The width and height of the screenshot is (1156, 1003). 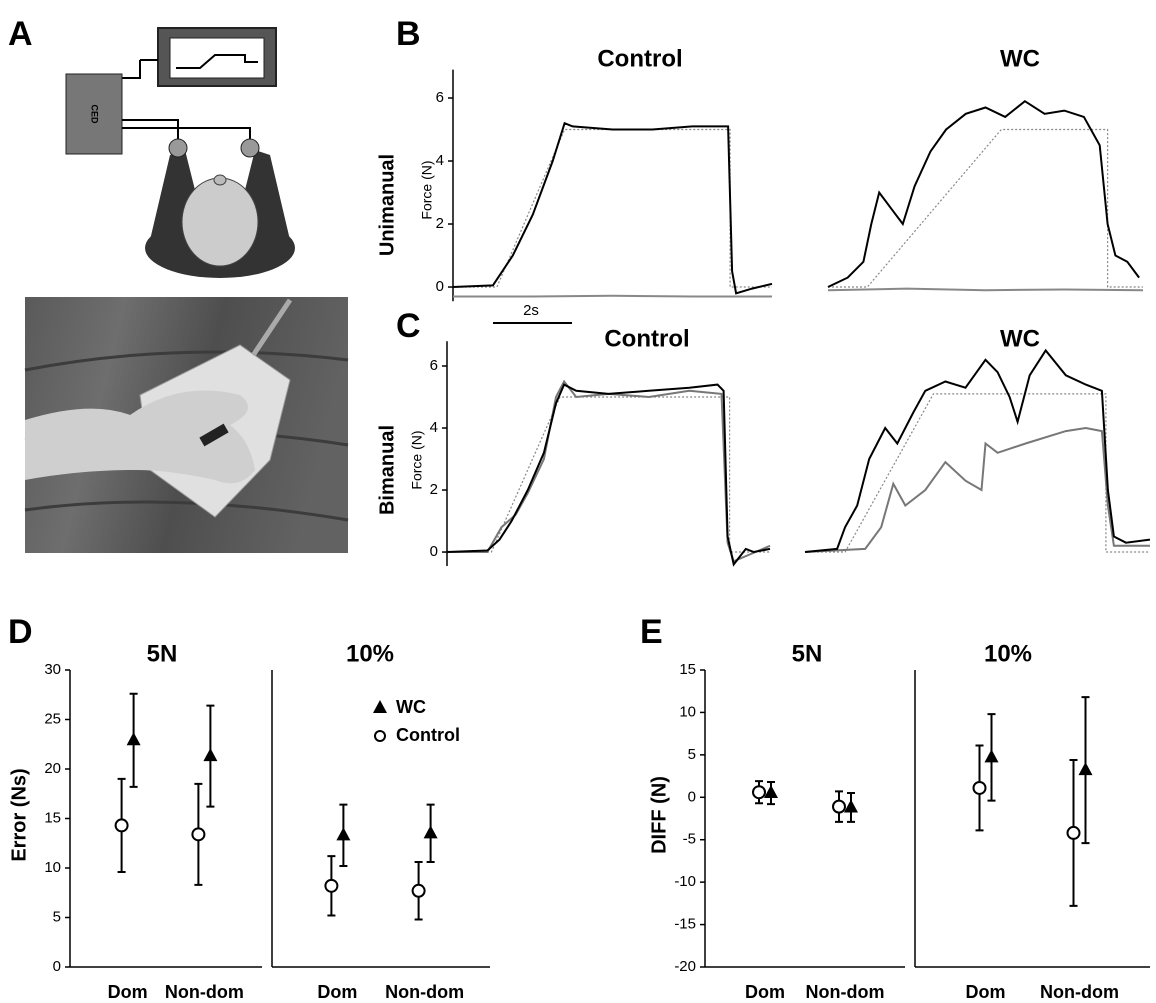 What do you see at coordinates (685, 881) in the screenshot?
I see `y-tick-label: -10` at bounding box center [685, 881].